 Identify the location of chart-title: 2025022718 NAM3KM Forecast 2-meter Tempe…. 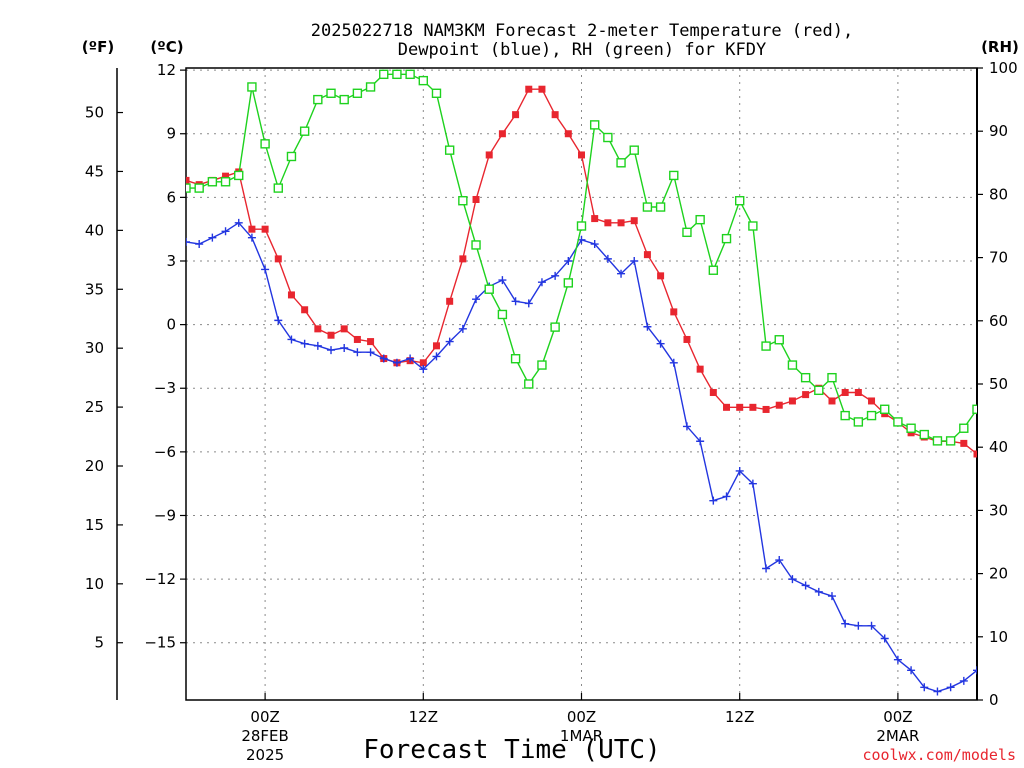
(582, 31).